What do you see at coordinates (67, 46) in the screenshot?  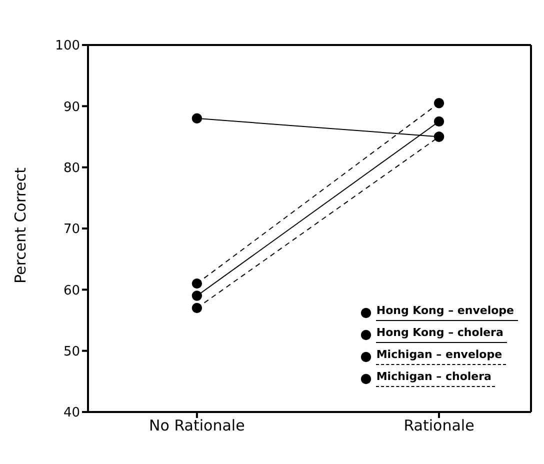 I see `y-tick-label: 100` at bounding box center [67, 46].